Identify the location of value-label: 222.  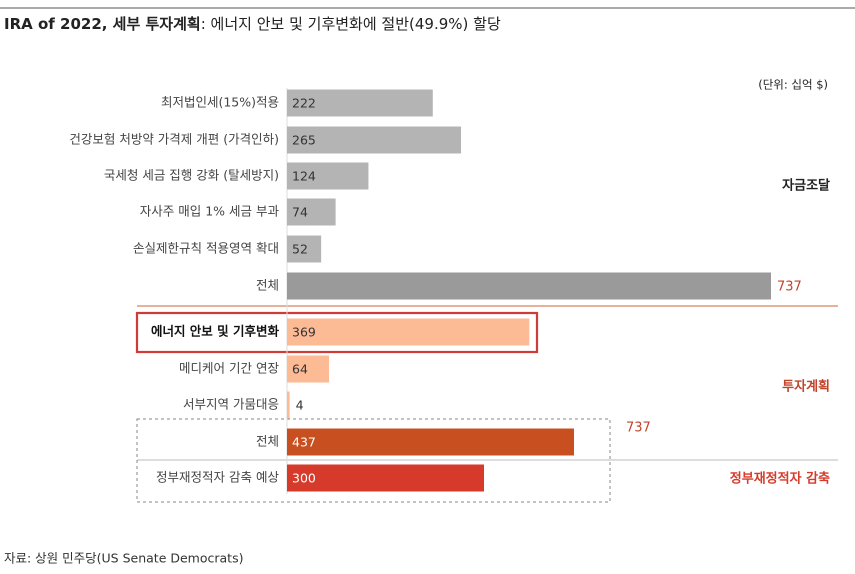
(304, 103).